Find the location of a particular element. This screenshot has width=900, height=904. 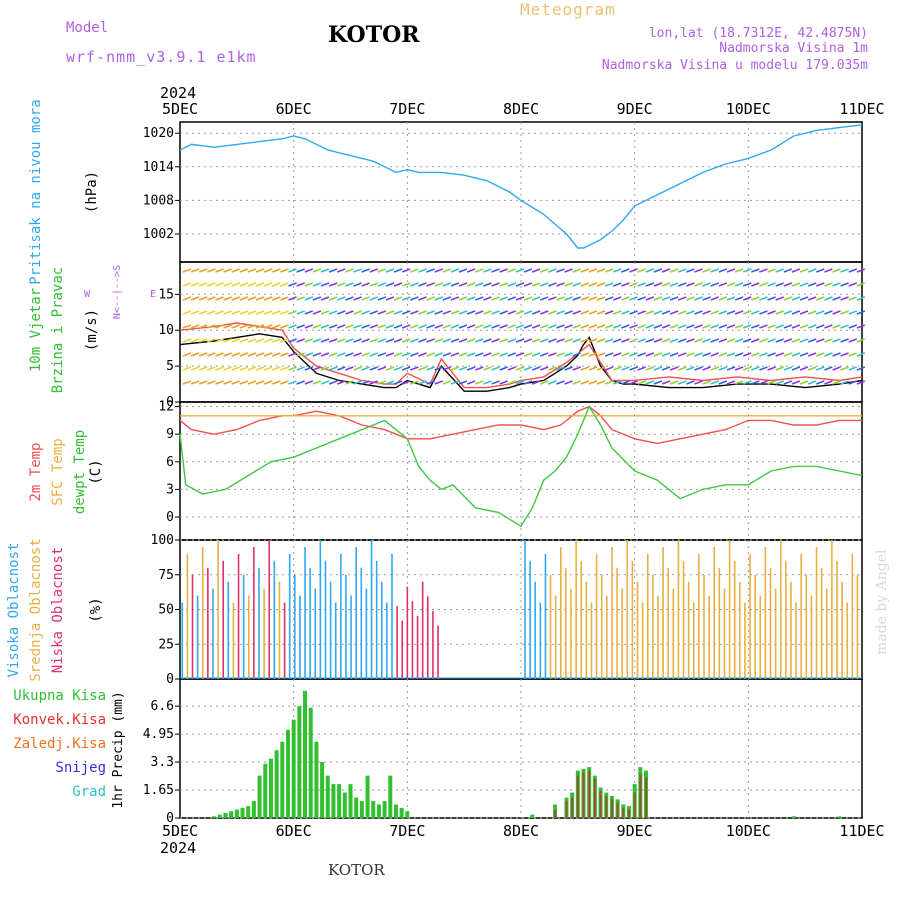

y-tick-label: 0 is located at coordinates (170, 818).